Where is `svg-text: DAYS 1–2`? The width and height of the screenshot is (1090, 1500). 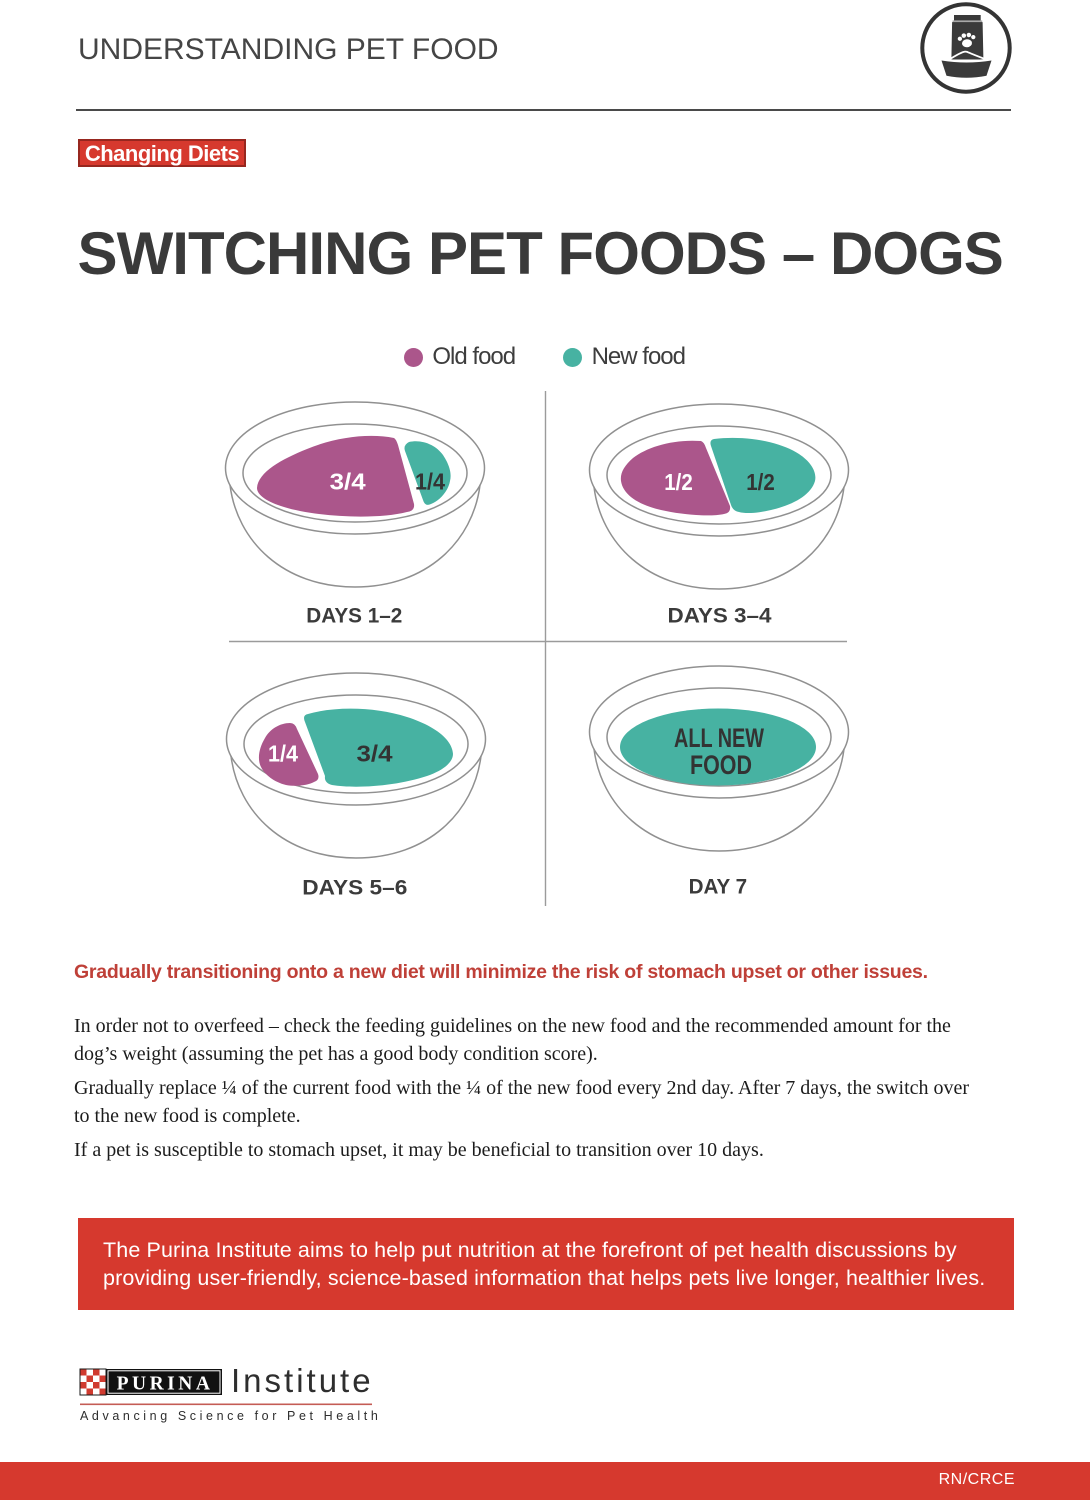 svg-text: DAYS 1–2 is located at coordinates (354, 616).